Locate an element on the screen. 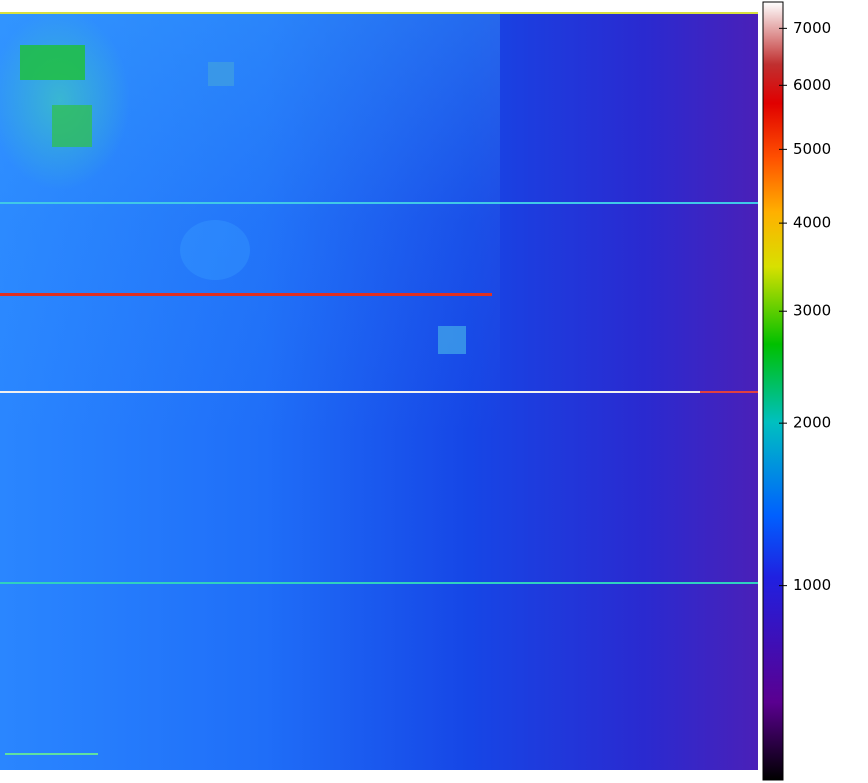 This screenshot has width=868, height=783. colorbar-tick-label: 2000 is located at coordinates (812, 423).